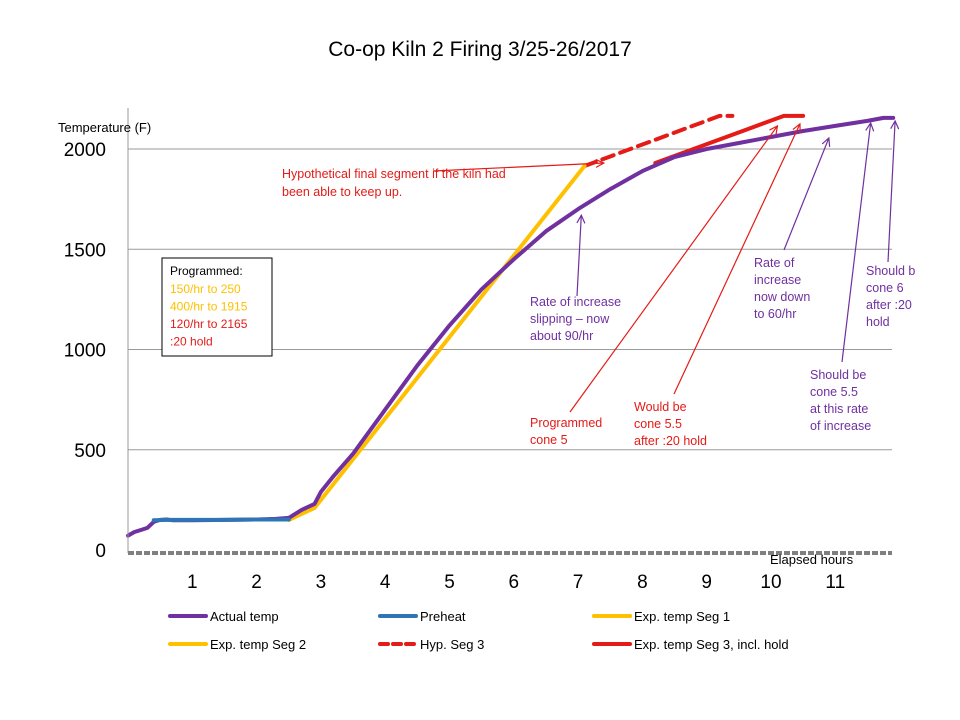 This screenshot has height=720, width=960. I want to click on y-tick-labels: 0 500 1000 1500 2000, so click(85, 351).